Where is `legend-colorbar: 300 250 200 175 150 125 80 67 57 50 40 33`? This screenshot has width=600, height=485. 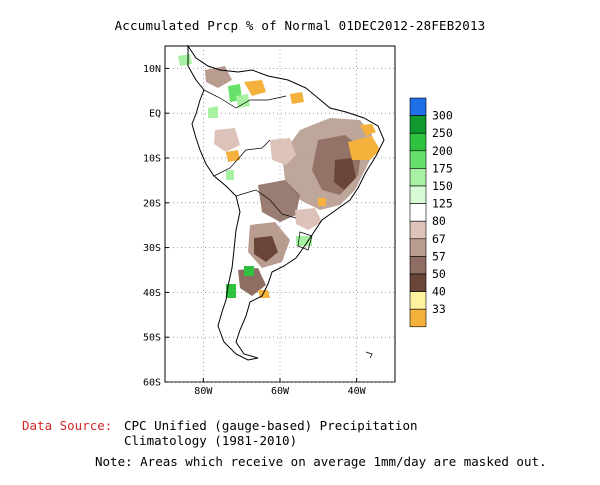
legend-colorbar: 300 250 200 175 150 125 80 67 57 50 40 33 is located at coordinates (431, 212).